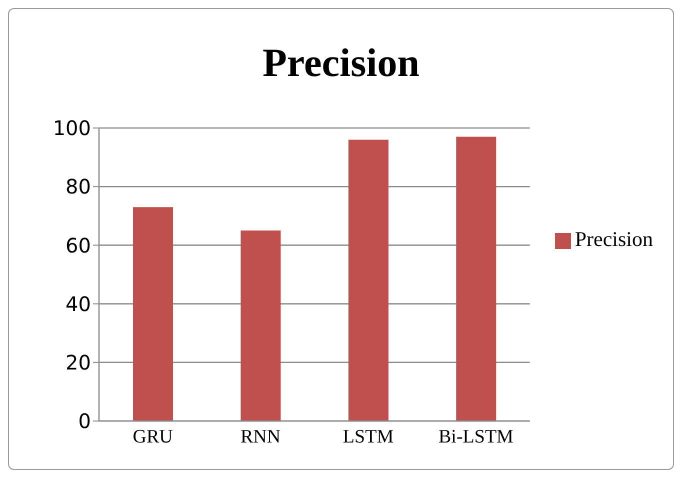 The image size is (692, 485). What do you see at coordinates (340, 62) in the screenshot?
I see `chart-title: Precision` at bounding box center [340, 62].